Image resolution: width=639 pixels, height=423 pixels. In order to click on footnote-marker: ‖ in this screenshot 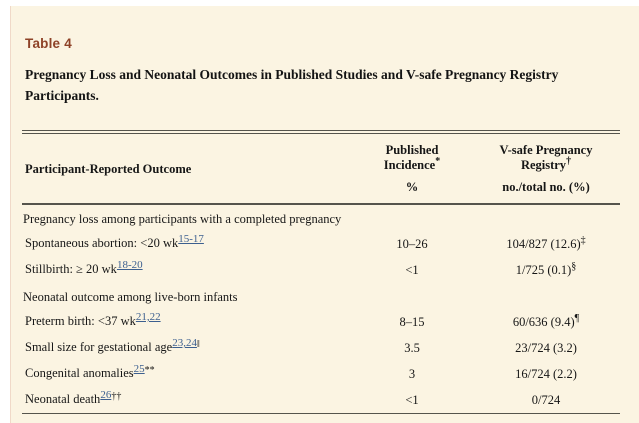, I will do `click(198, 344)`.